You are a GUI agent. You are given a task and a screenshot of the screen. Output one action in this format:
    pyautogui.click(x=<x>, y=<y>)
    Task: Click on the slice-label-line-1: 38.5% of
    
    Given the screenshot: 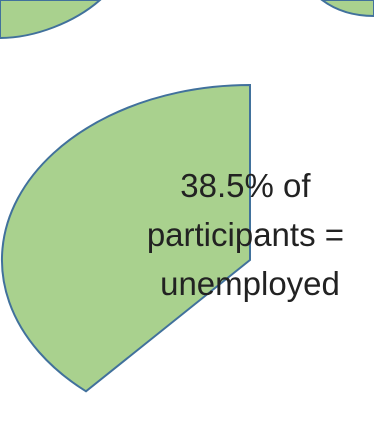 What is the action you would take?
    pyautogui.click(x=245, y=185)
    